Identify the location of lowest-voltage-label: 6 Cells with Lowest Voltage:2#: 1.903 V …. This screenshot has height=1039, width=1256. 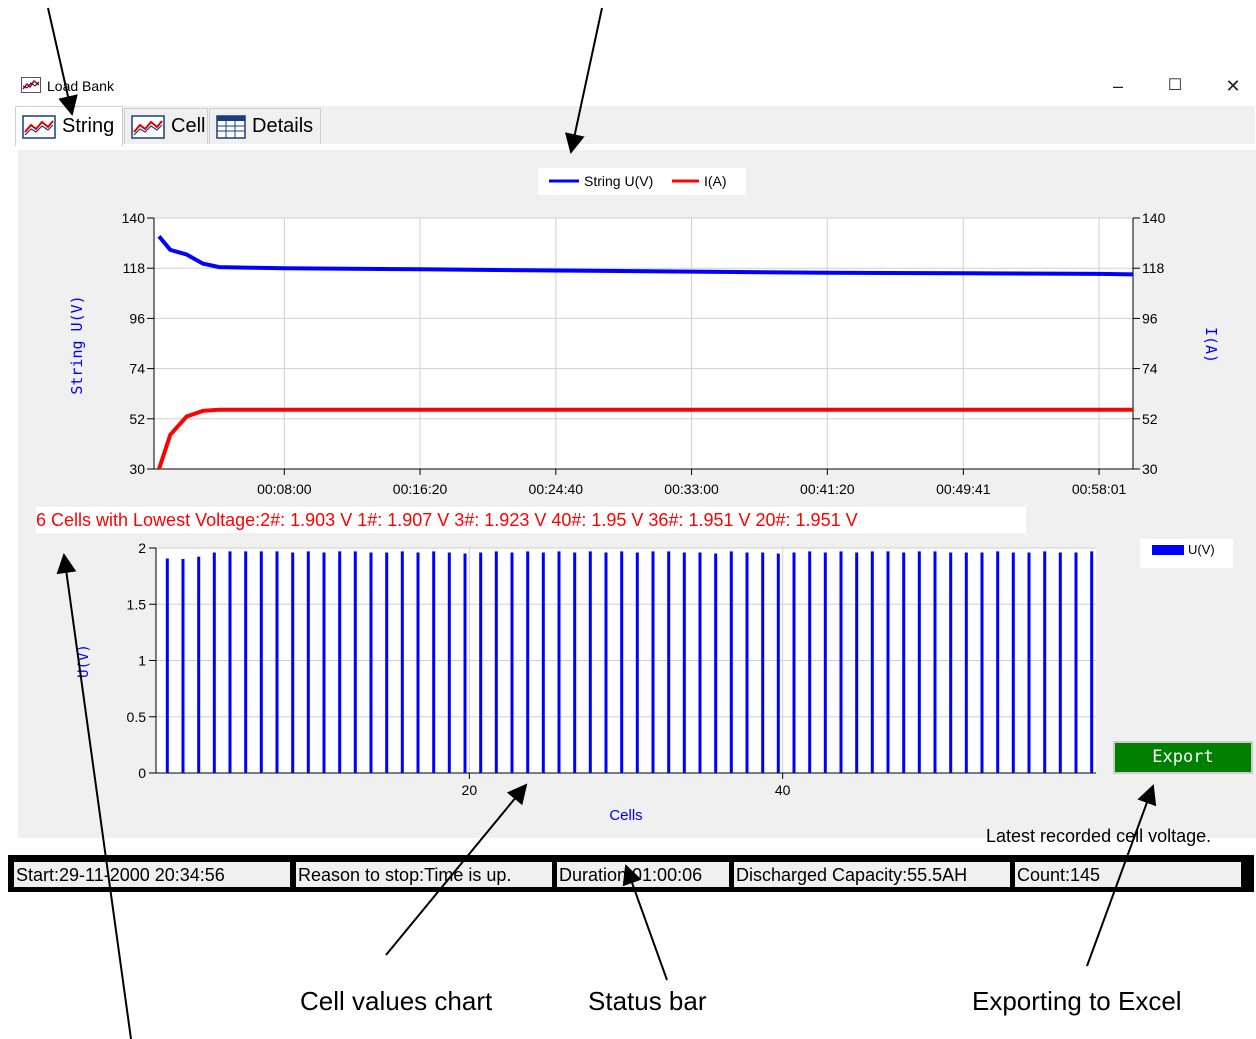
(531, 520).